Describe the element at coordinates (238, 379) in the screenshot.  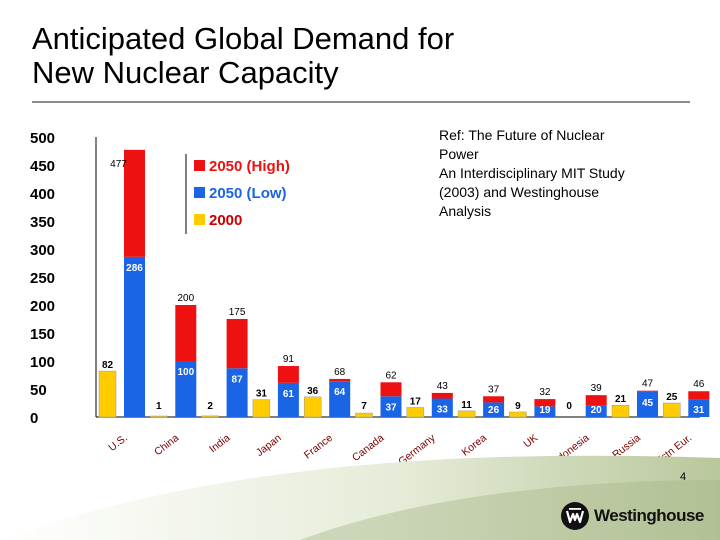
I see `data-label-2050-low: 87` at that location.